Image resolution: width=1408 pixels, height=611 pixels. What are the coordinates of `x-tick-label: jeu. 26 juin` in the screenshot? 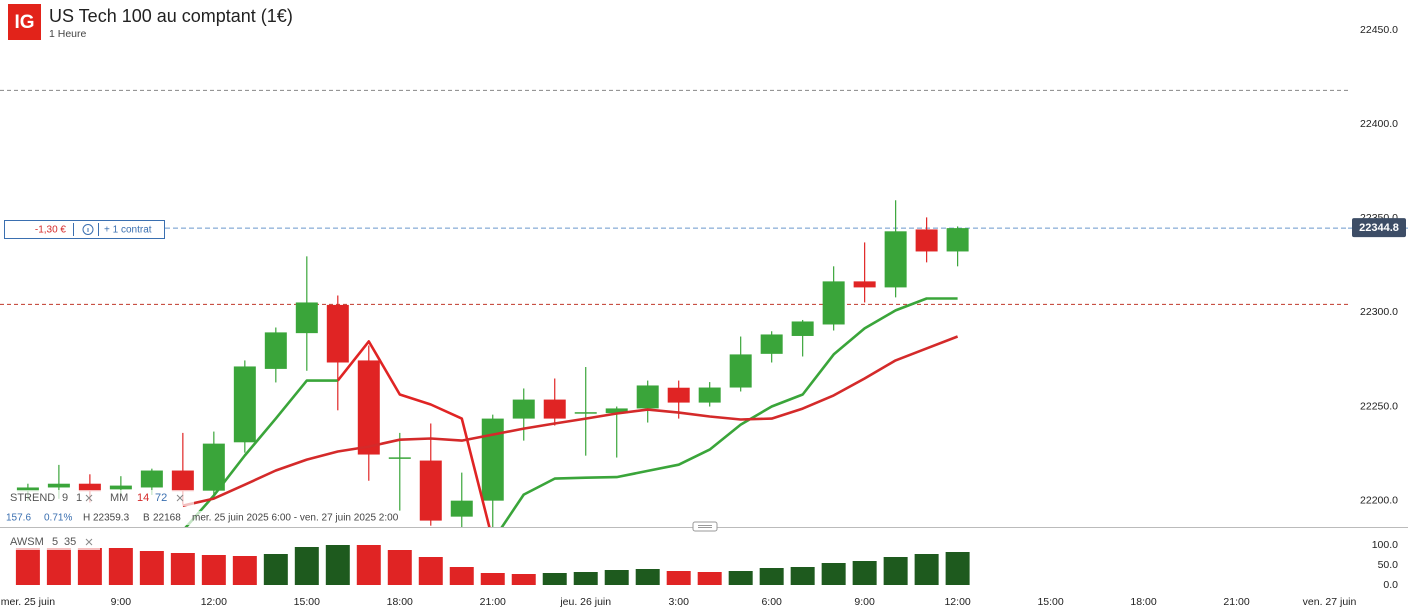 It's located at (585, 602).